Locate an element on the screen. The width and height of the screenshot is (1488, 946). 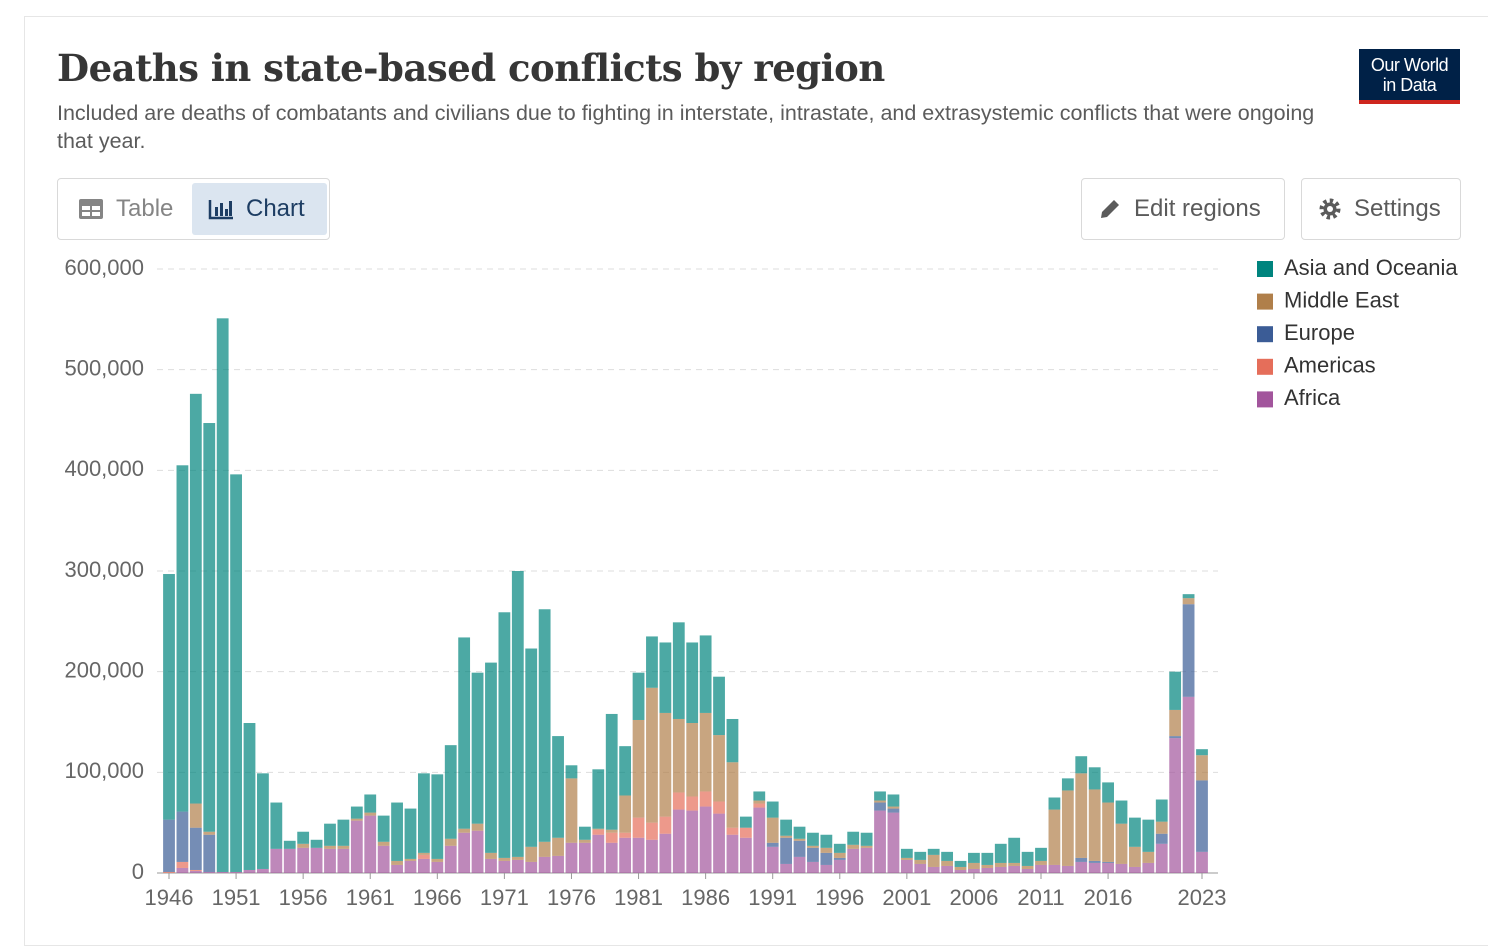
x-tick-label: 2023 is located at coordinates (1202, 897).